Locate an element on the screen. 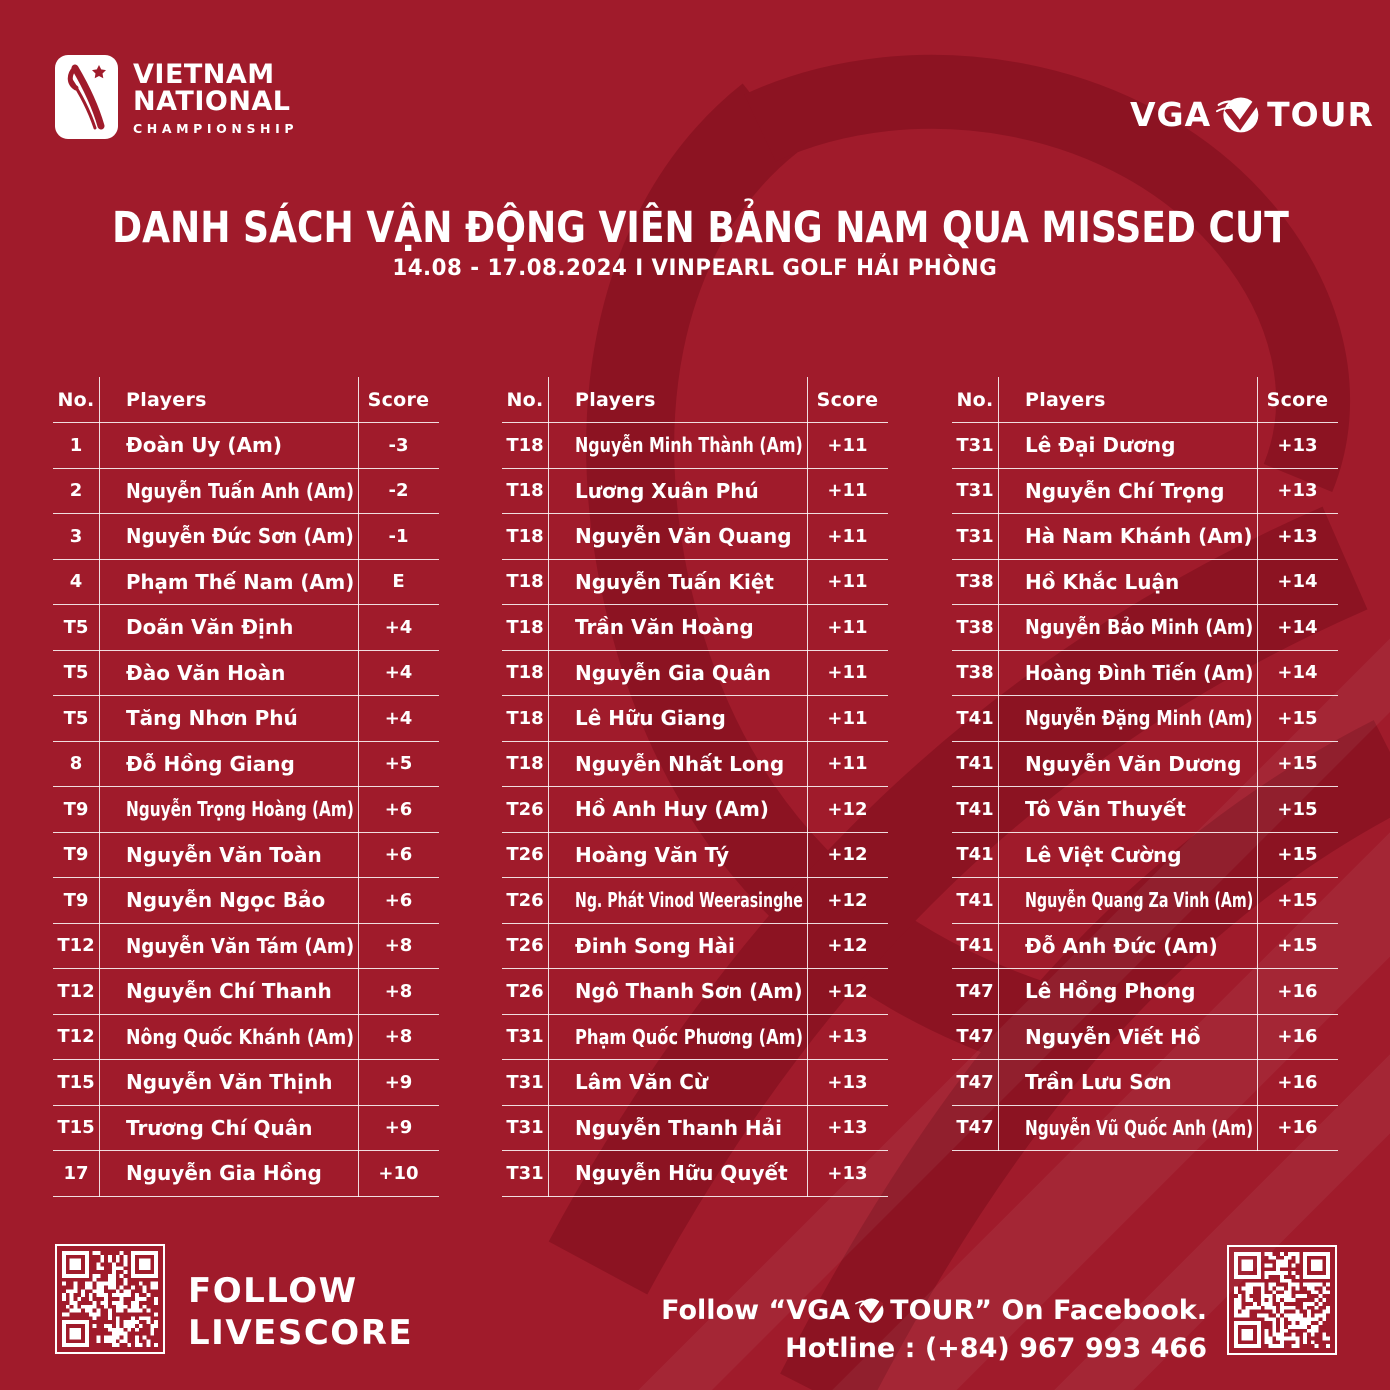  table-row: T15 Nguyễn Văn Thịnh +9 is located at coordinates (246, 1083).